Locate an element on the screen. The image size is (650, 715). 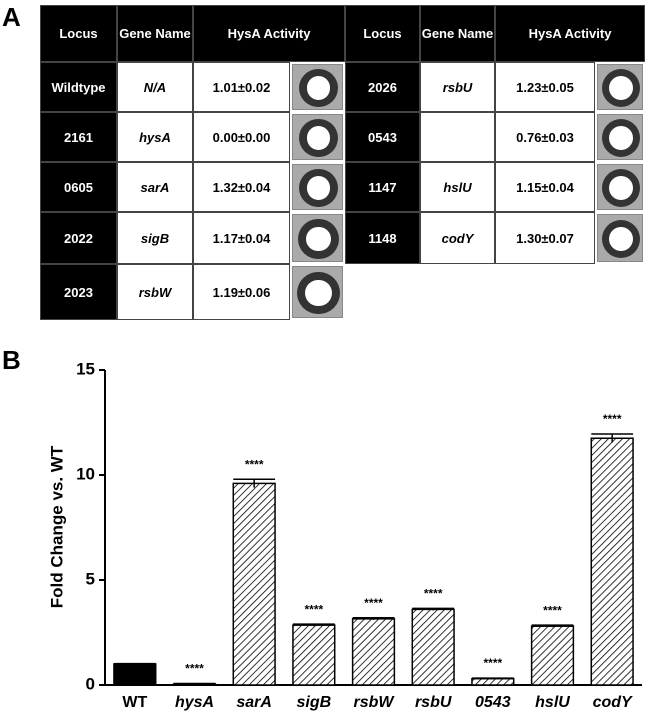
x-tick-label: hysA is located at coordinates (194, 702).